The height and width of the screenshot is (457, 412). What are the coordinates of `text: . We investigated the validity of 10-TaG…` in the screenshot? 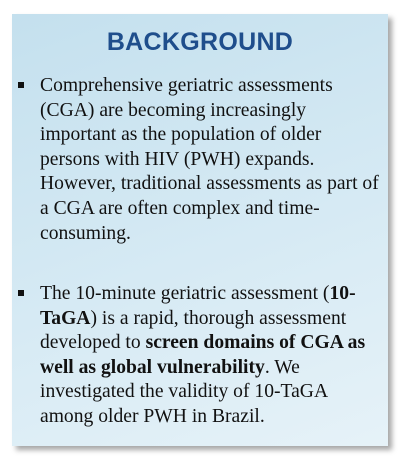 It's located at (184, 391).